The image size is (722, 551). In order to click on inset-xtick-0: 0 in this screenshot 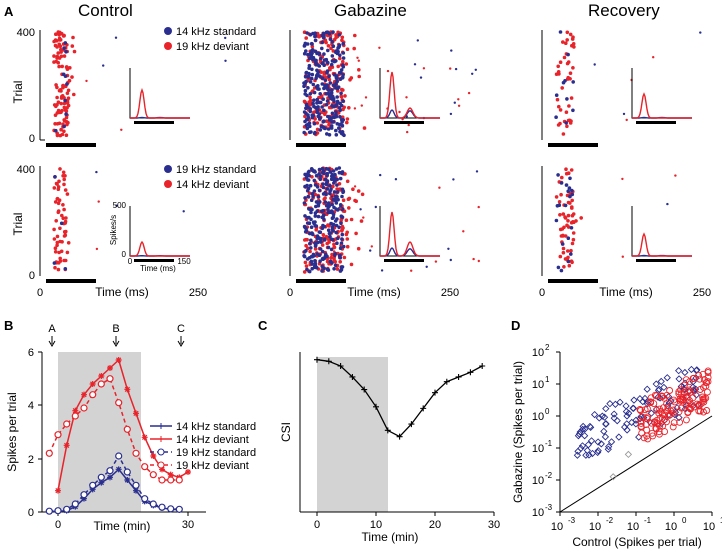, I will do `click(130, 261)`.